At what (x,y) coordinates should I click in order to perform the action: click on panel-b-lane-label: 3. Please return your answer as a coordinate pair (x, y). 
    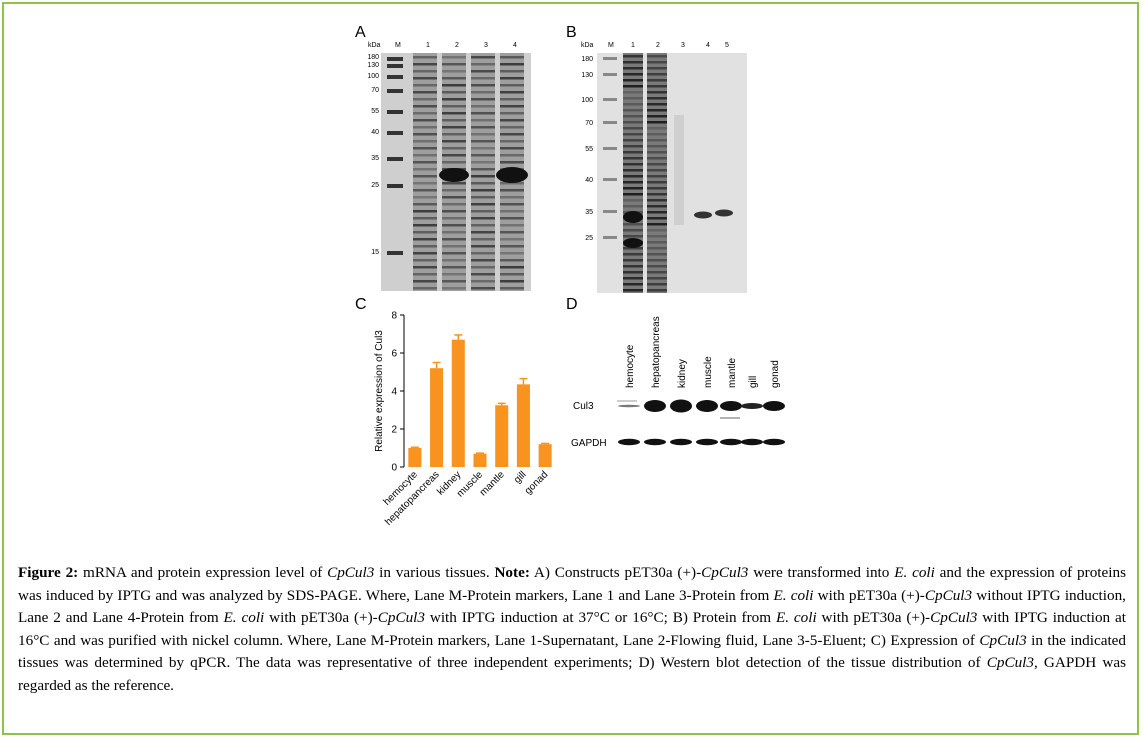
    Looking at the image, I should click on (683, 45).